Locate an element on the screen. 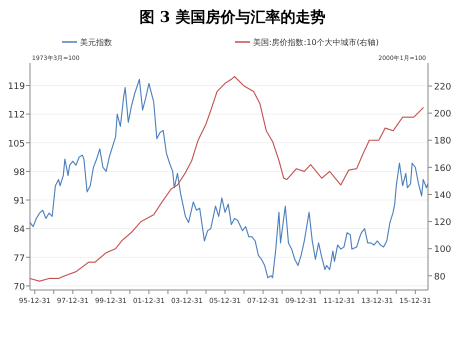 This screenshot has height=347, width=465. y-tick-label: 84 is located at coordinates (20, 230).